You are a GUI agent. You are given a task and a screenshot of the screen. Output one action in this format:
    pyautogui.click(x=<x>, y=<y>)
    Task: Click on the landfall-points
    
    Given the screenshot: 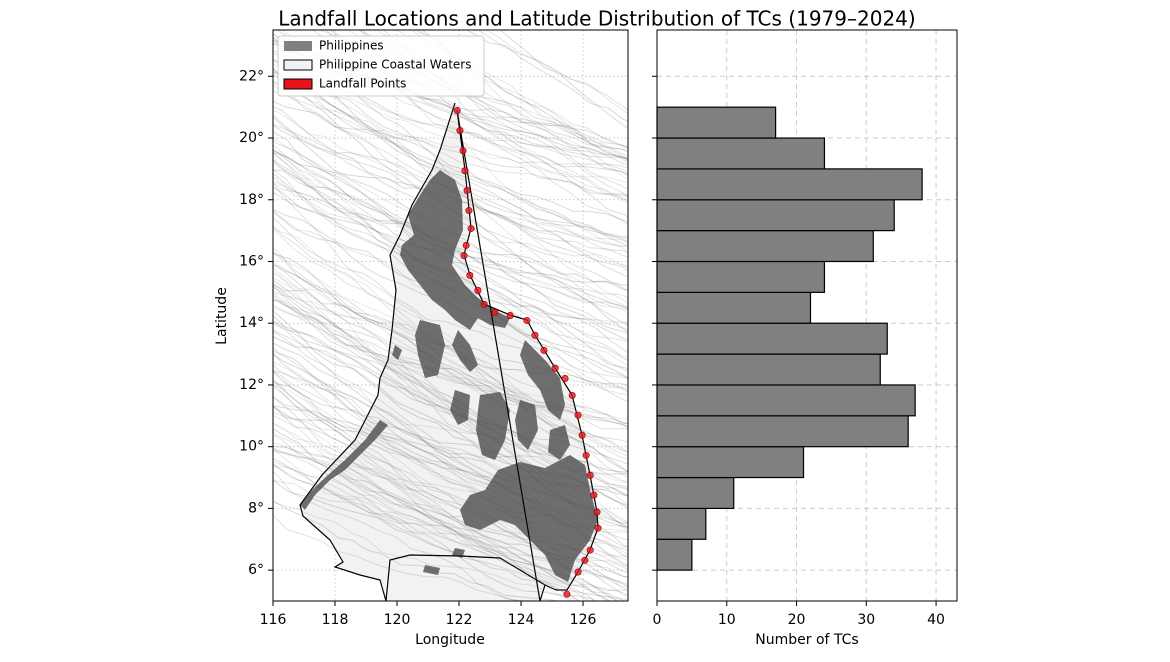 What is the action you would take?
    pyautogui.click(x=527, y=352)
    